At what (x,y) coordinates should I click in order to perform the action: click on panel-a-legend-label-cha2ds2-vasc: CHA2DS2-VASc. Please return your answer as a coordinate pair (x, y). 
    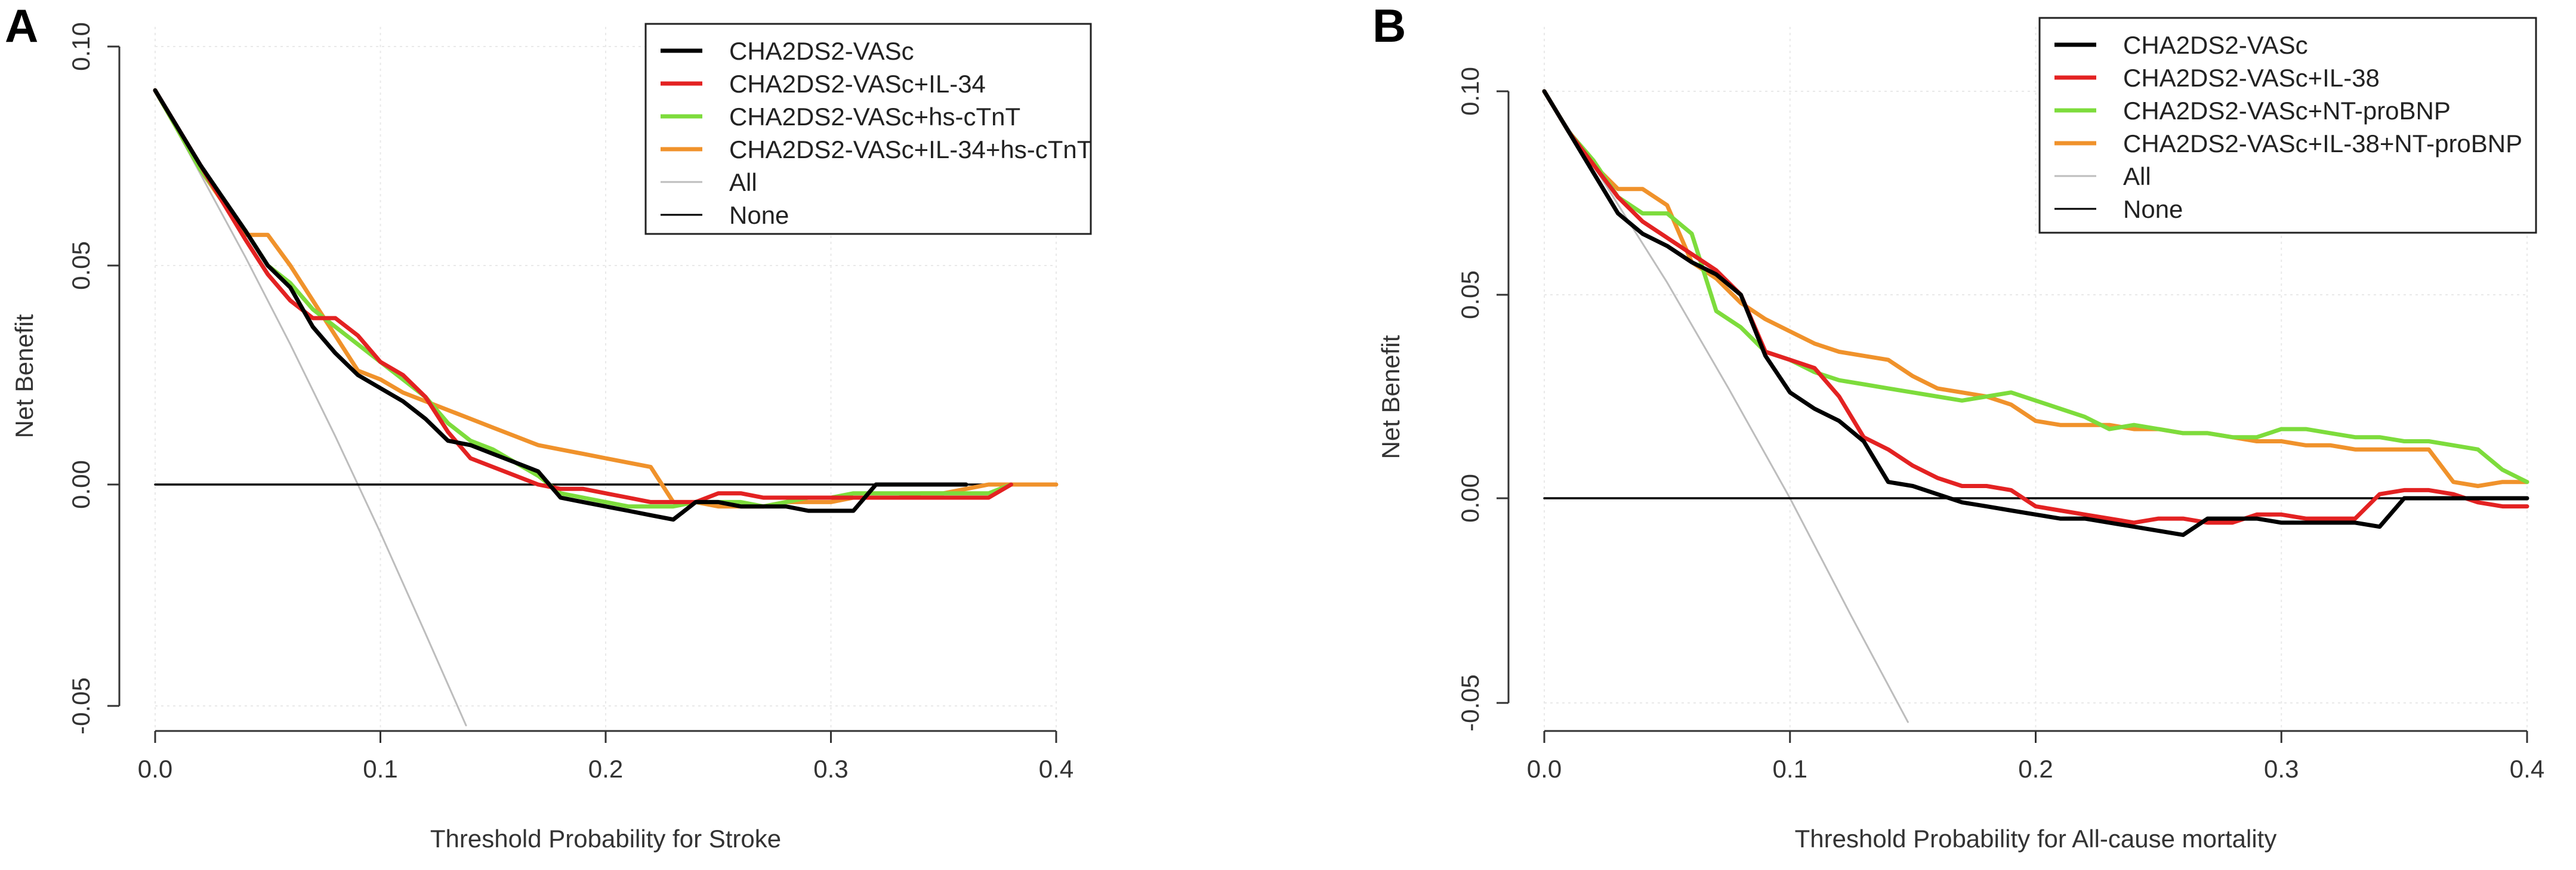
    Looking at the image, I should click on (821, 51).